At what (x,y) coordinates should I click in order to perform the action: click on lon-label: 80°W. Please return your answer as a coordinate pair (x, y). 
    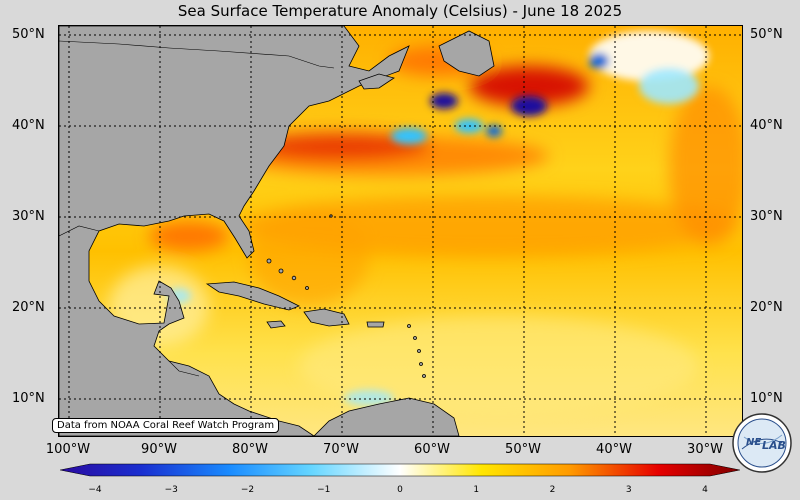
    Looking at the image, I should click on (250, 449).